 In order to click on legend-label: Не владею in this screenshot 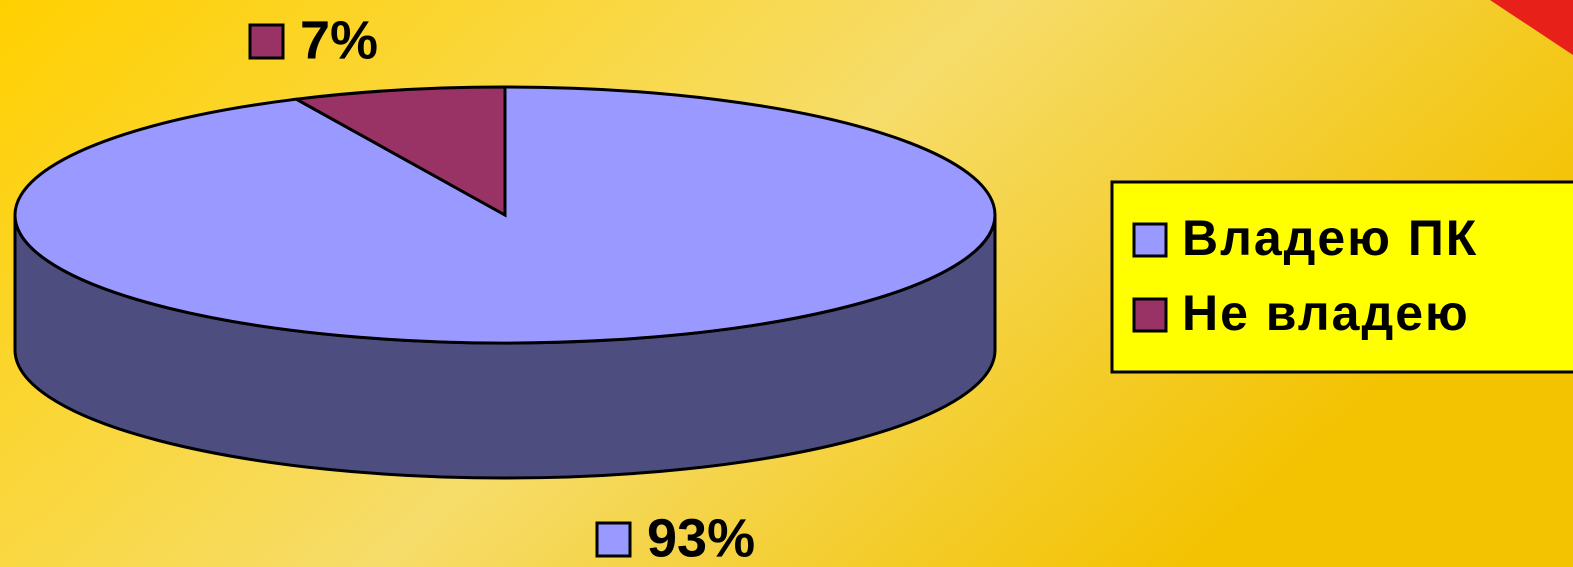, I will do `click(1326, 313)`.